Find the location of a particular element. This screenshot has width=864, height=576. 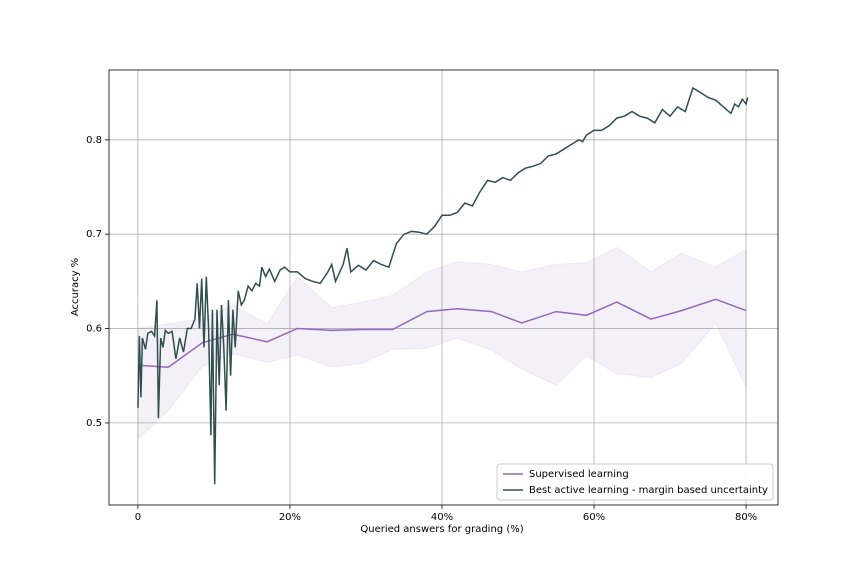

legend-box is located at coordinates (635, 482).